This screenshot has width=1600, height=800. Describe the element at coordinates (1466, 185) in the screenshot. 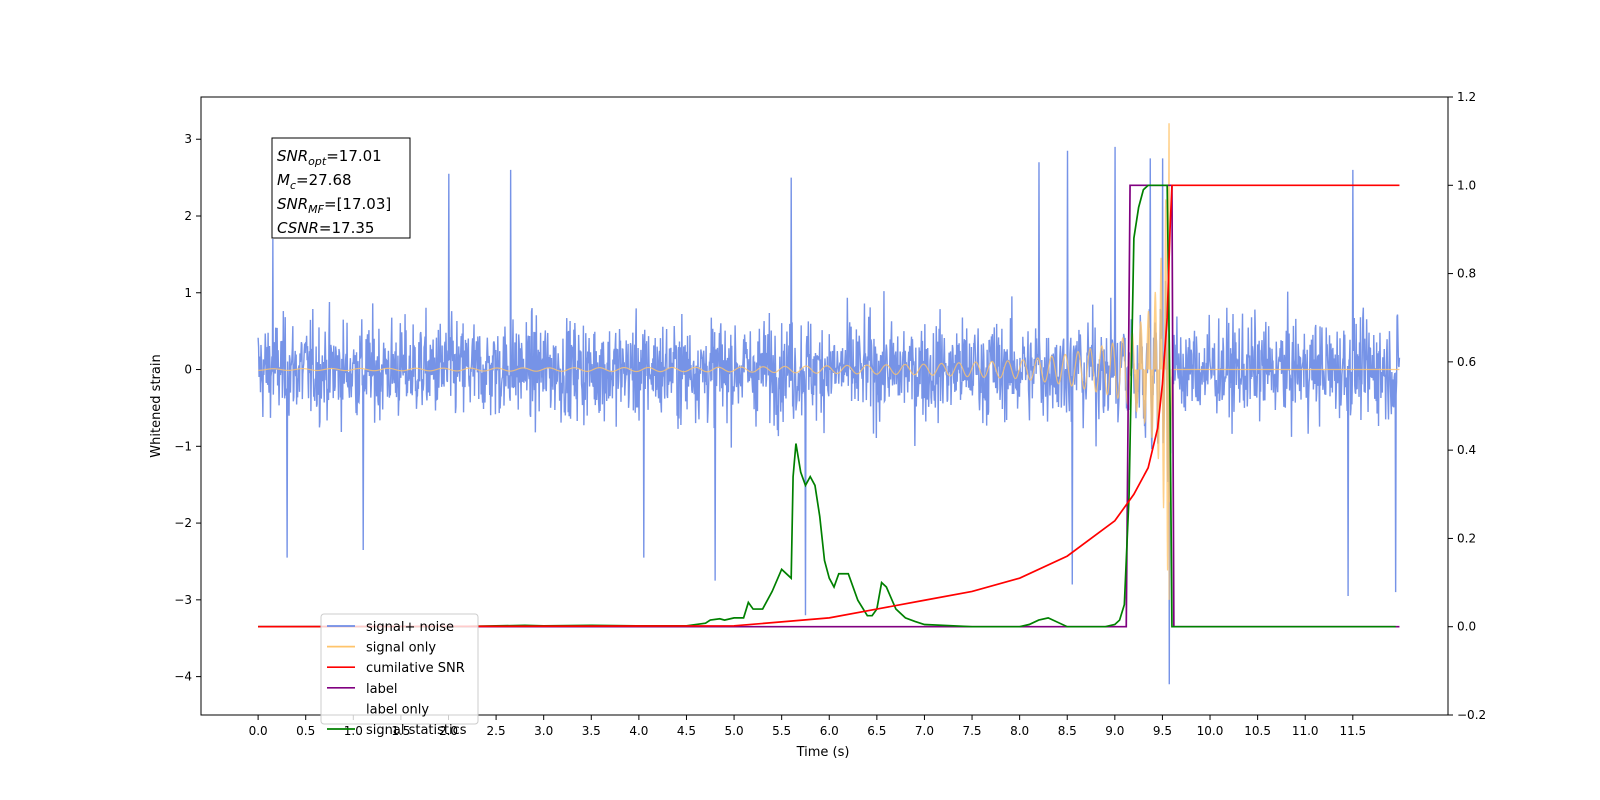

I see `y-right-tick-label: 1.0` at that location.